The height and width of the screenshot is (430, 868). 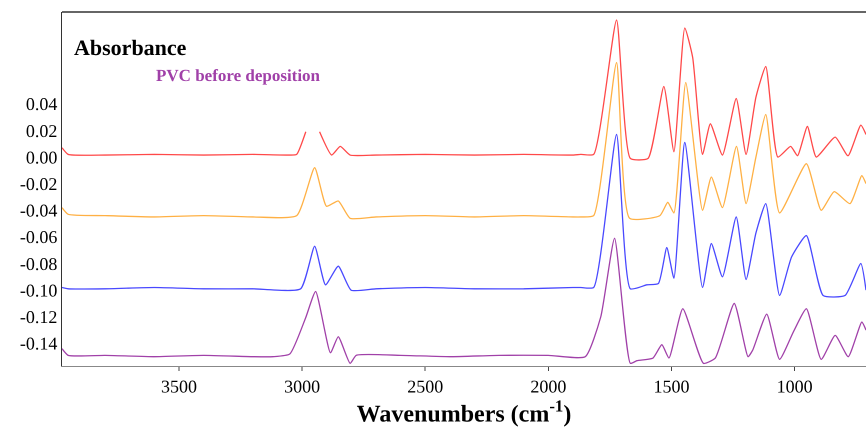 I want to click on x-tick-label: 3000, so click(x=302, y=386).